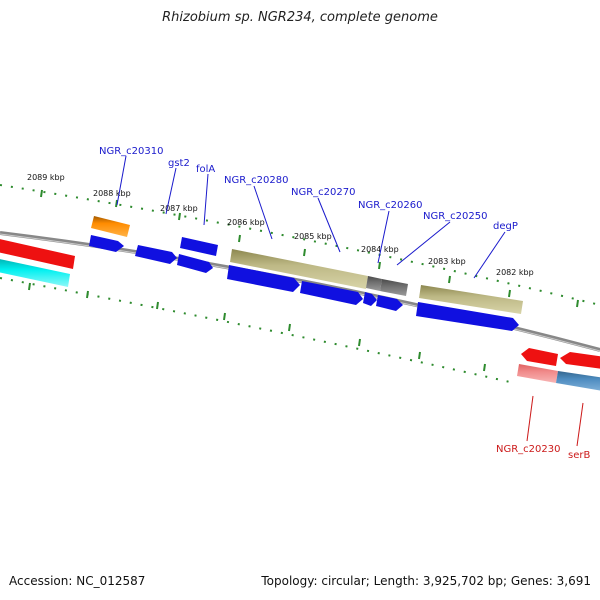  I want to click on kbp-label: 2082 kbp, so click(515, 272).